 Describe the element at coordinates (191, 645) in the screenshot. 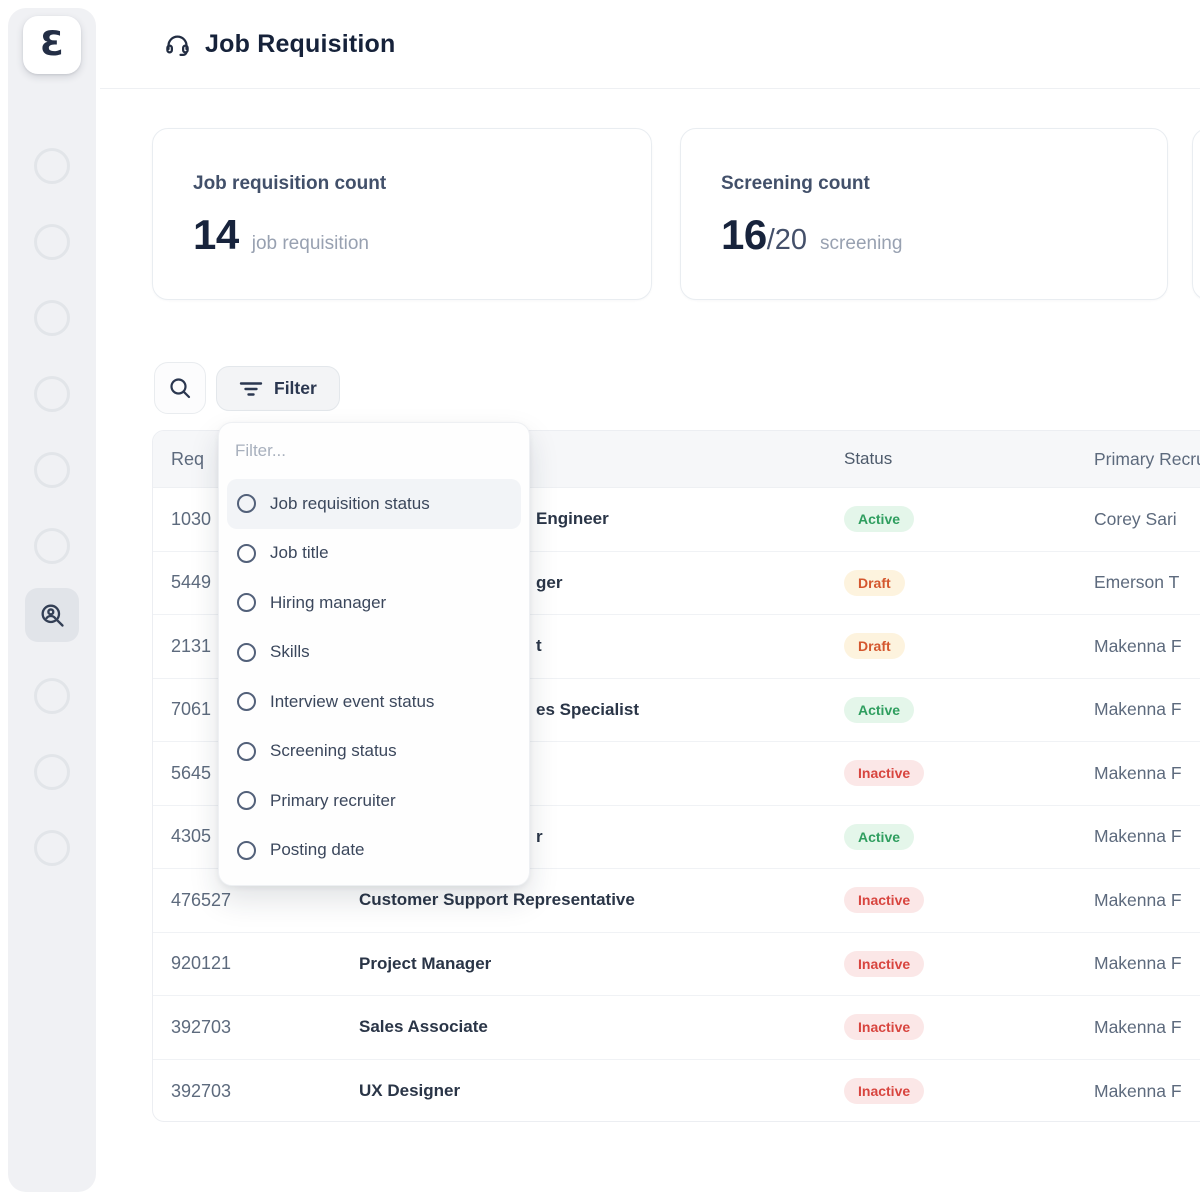

I see `cell-req-id: 2131` at that location.